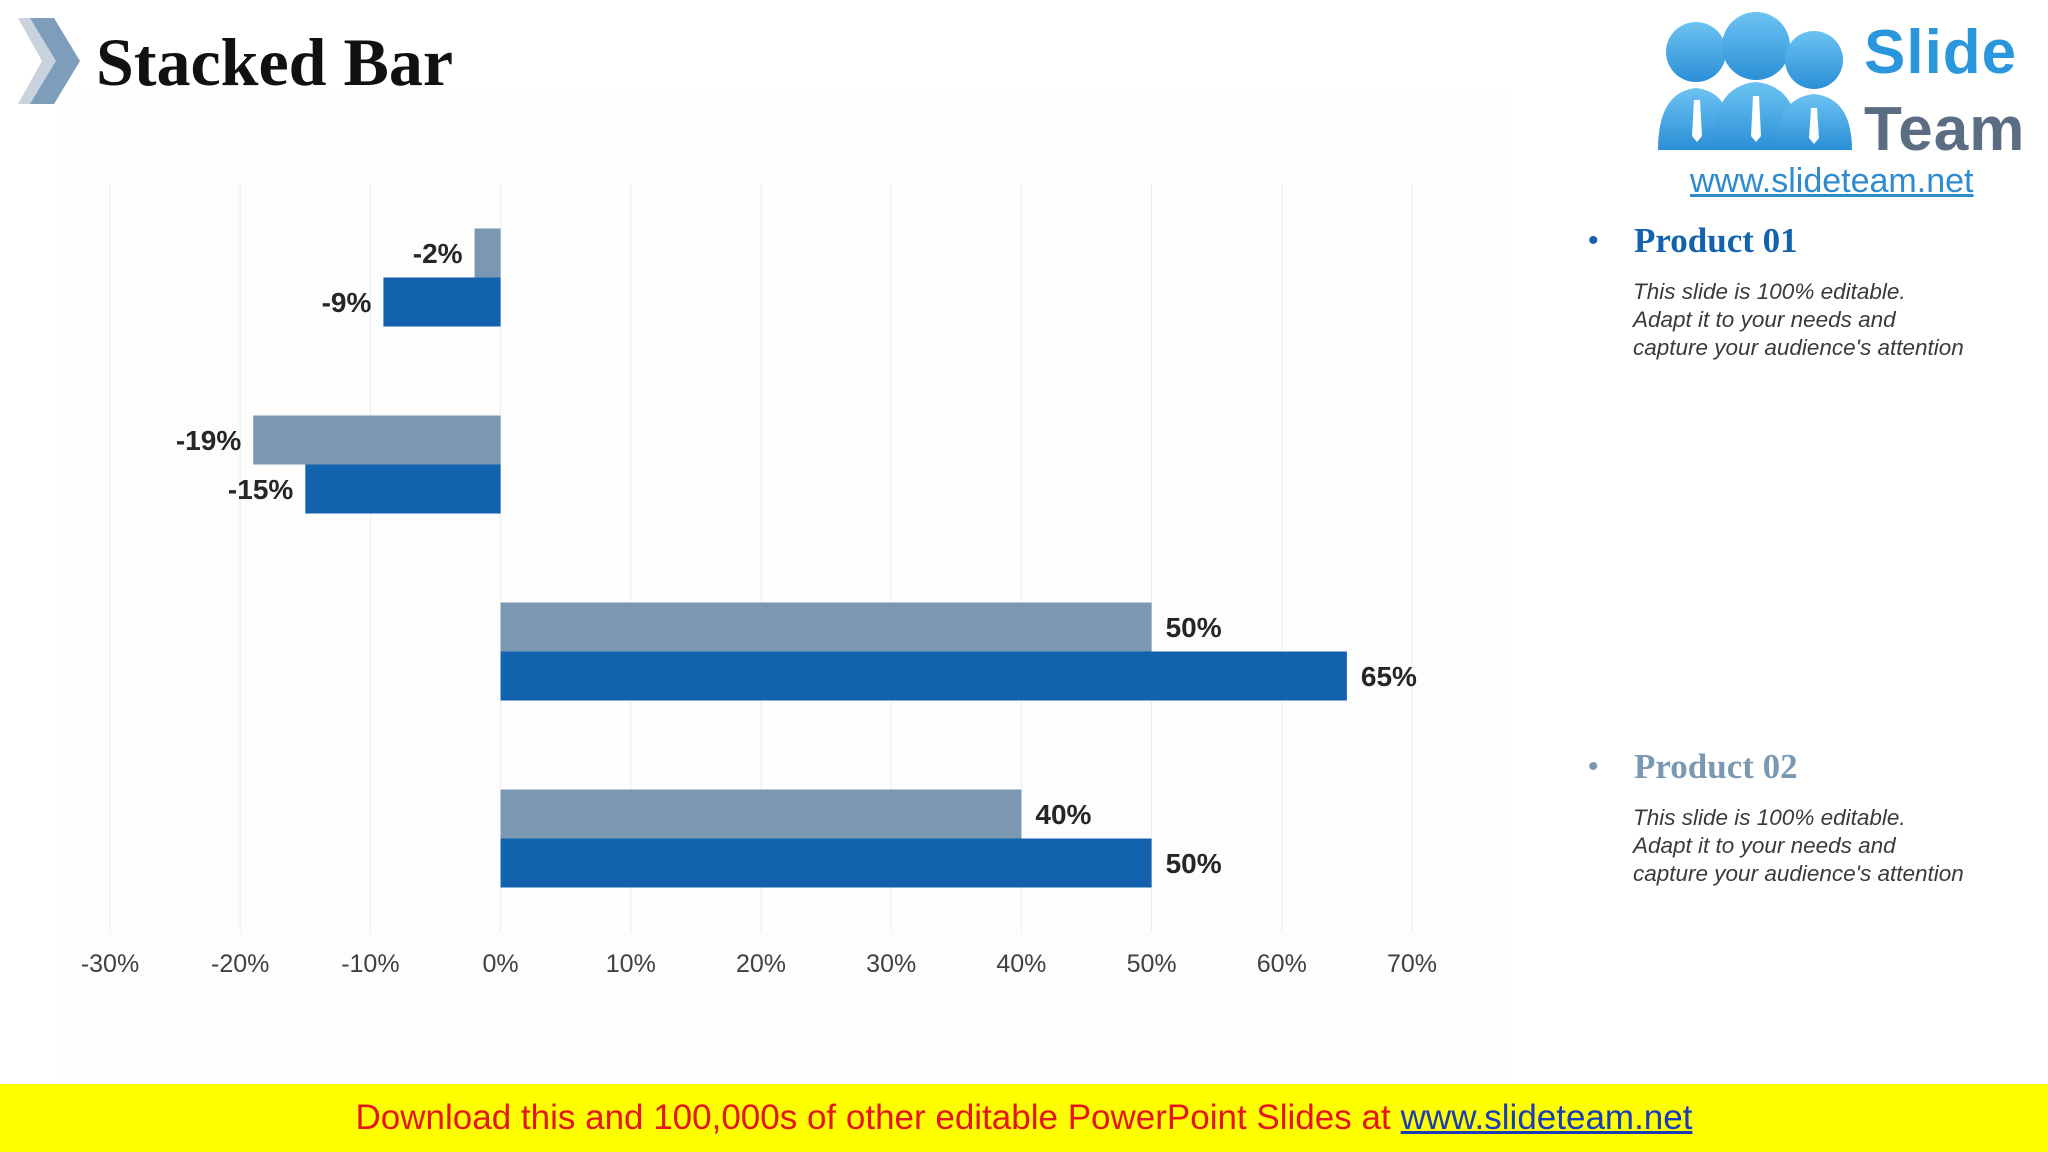  What do you see at coordinates (1389, 676) in the screenshot?
I see `data-label: 65%` at bounding box center [1389, 676].